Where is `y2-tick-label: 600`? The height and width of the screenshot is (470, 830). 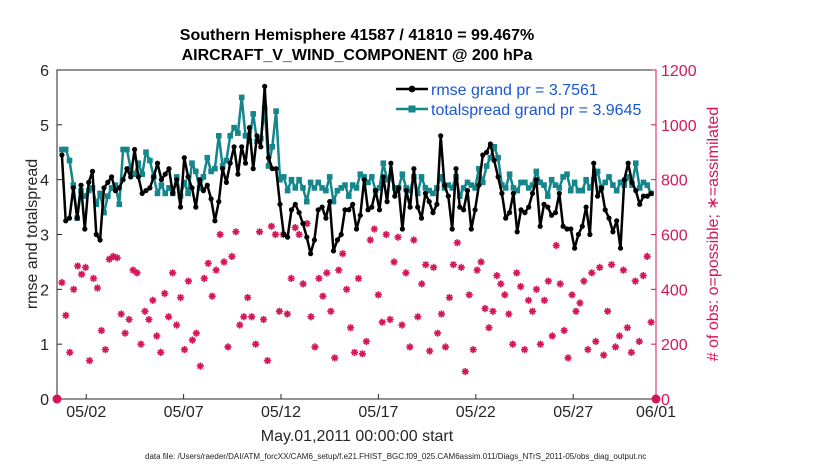 y2-tick-label: 600 is located at coordinates (674, 236).